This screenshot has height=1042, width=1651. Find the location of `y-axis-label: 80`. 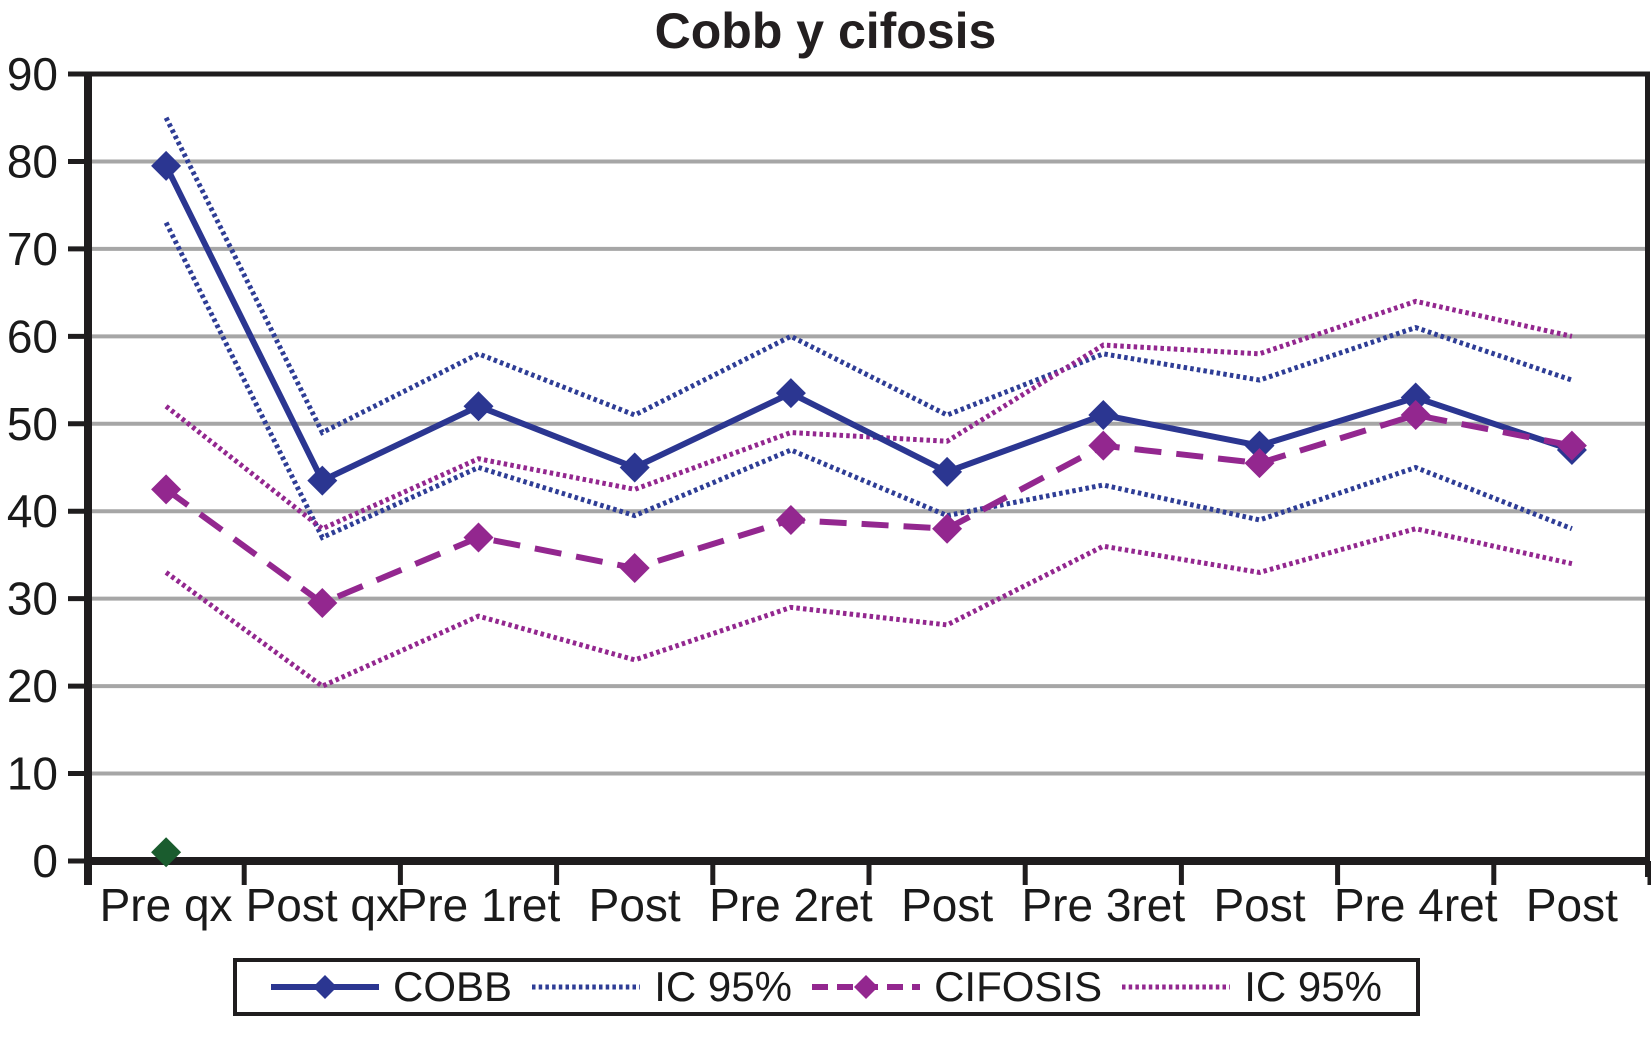

y-axis-label: 80 is located at coordinates (32, 161).